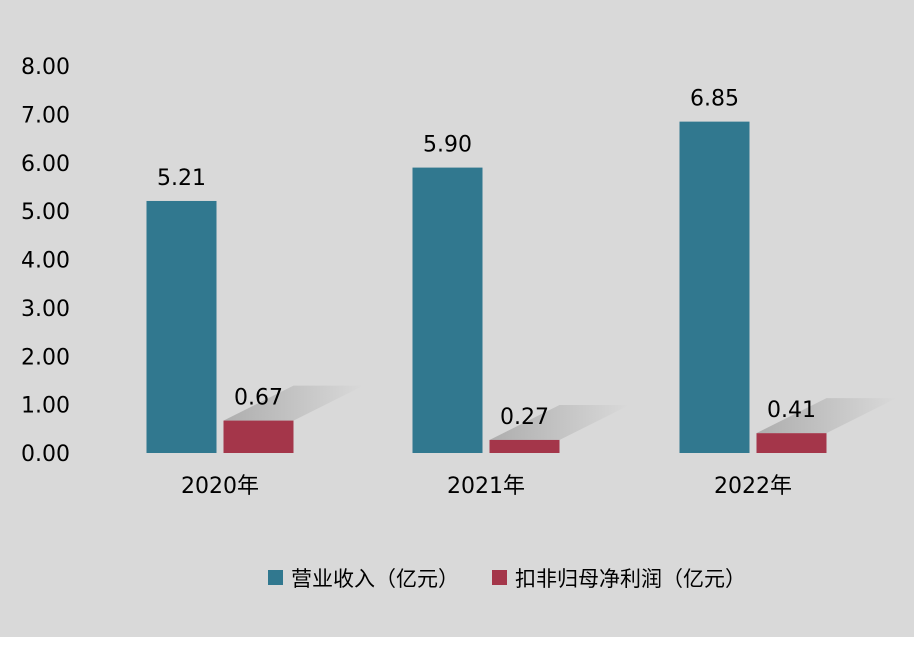  What do you see at coordinates (630, 579) in the screenshot?
I see `legend-entry: 扣非归母净利润（亿元）` at bounding box center [630, 579].